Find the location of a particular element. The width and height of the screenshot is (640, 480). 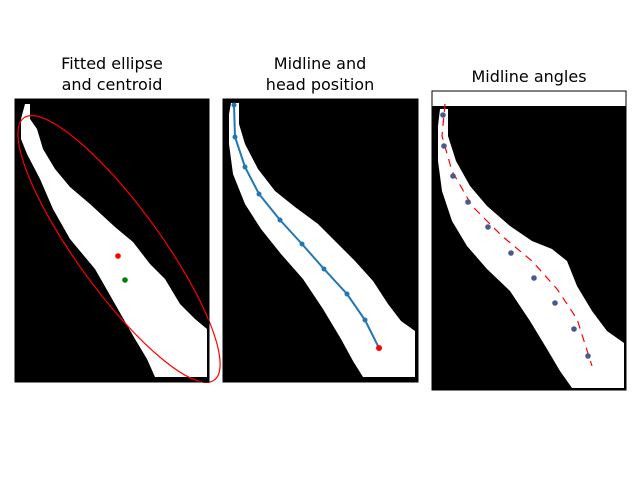

angles-panel-top-strip is located at coordinates (529, 98).